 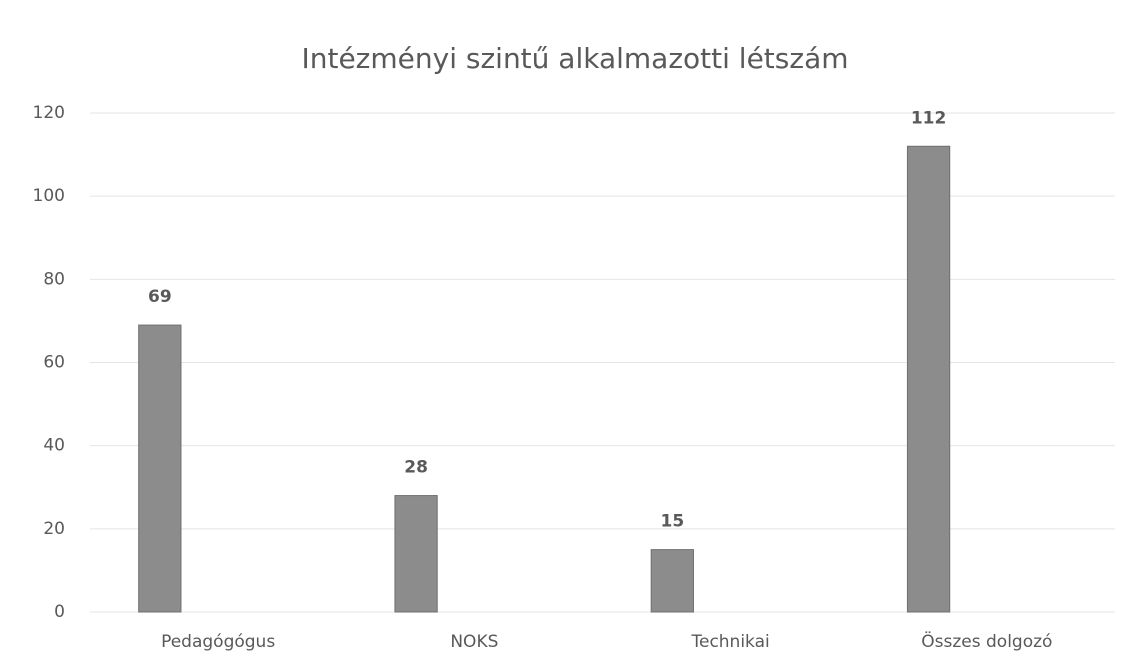 What do you see at coordinates (54, 529) in the screenshot?
I see `y-tick-label: 20` at bounding box center [54, 529].